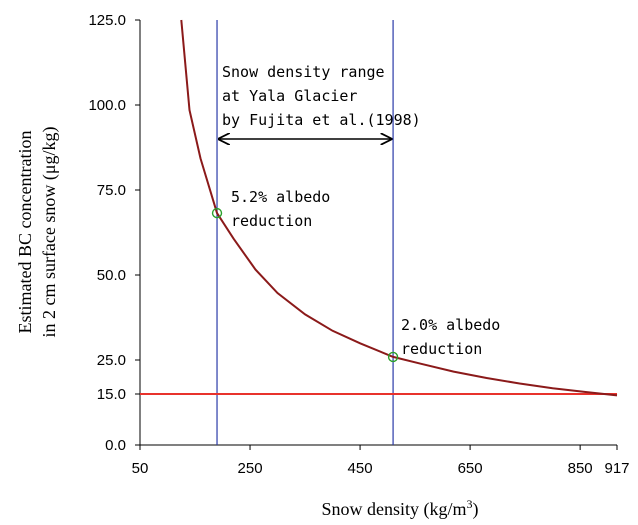 The image size is (638, 525). What do you see at coordinates (393, 509) in the screenshot?
I see `x-axis-title-main: Snow density (kg/m` at bounding box center [393, 509].